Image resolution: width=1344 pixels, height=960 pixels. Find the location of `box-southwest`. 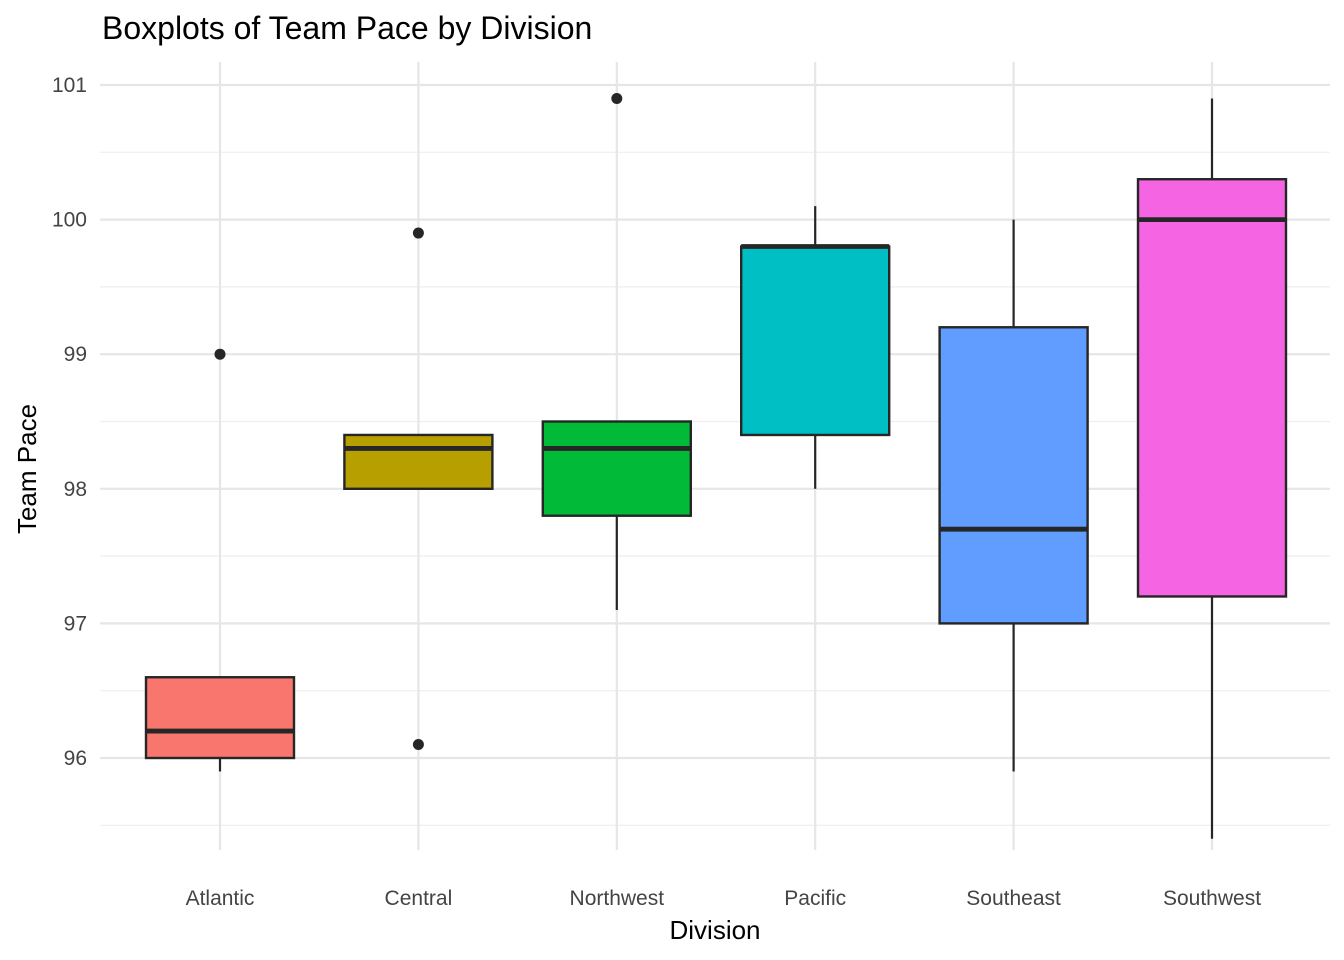

box-southwest is located at coordinates (1212, 468).